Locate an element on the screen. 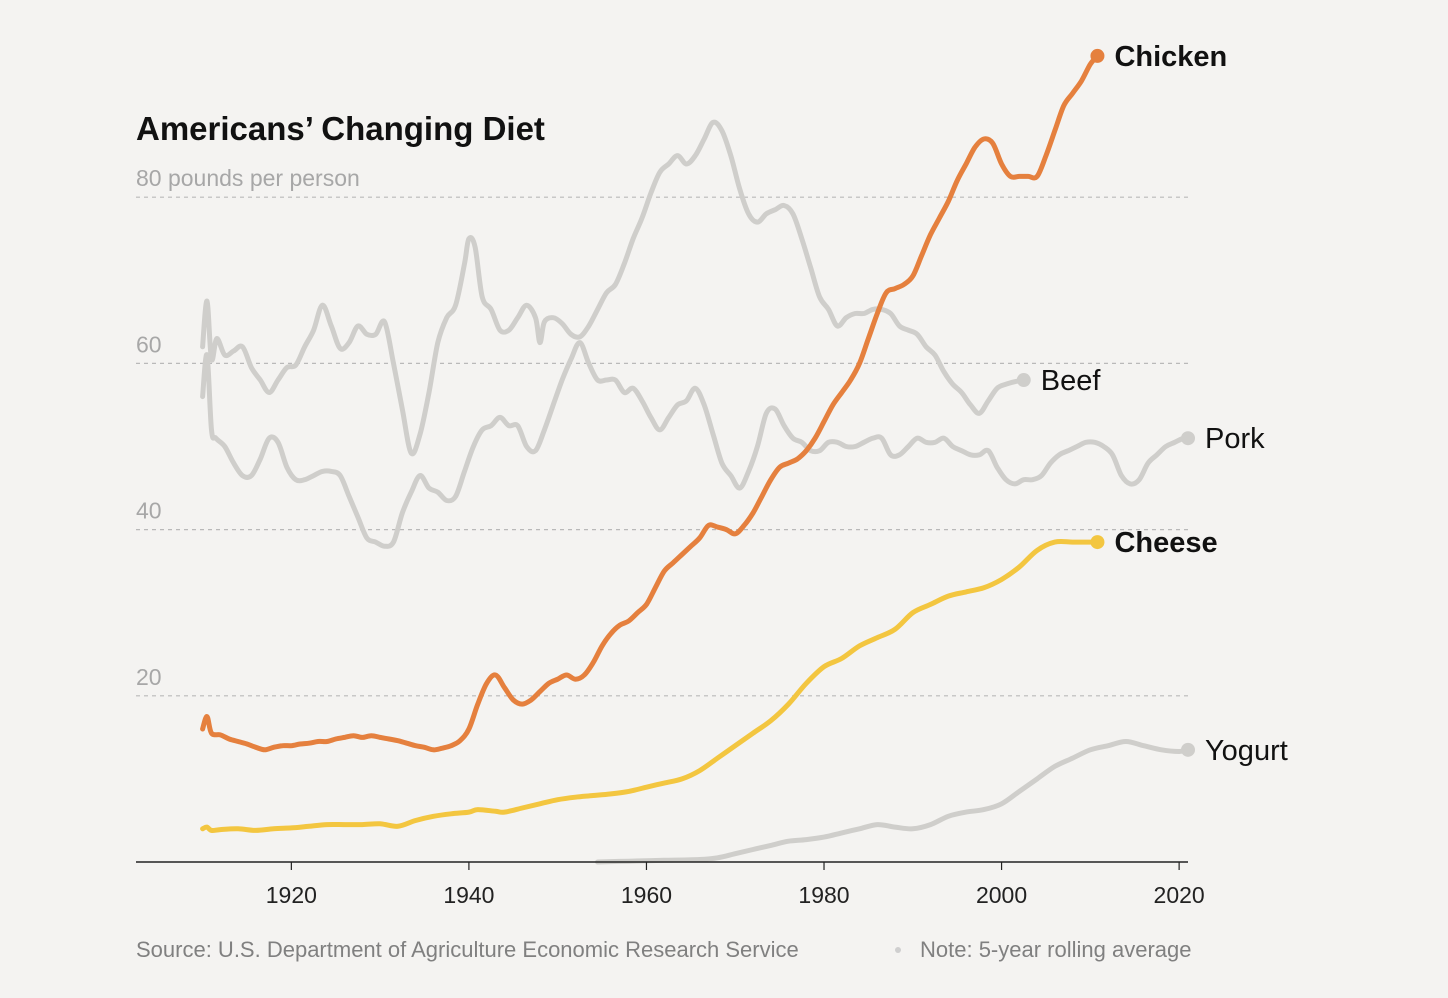 This screenshot has height=998, width=1448. y-tick-label-40: 40 is located at coordinates (149, 511).